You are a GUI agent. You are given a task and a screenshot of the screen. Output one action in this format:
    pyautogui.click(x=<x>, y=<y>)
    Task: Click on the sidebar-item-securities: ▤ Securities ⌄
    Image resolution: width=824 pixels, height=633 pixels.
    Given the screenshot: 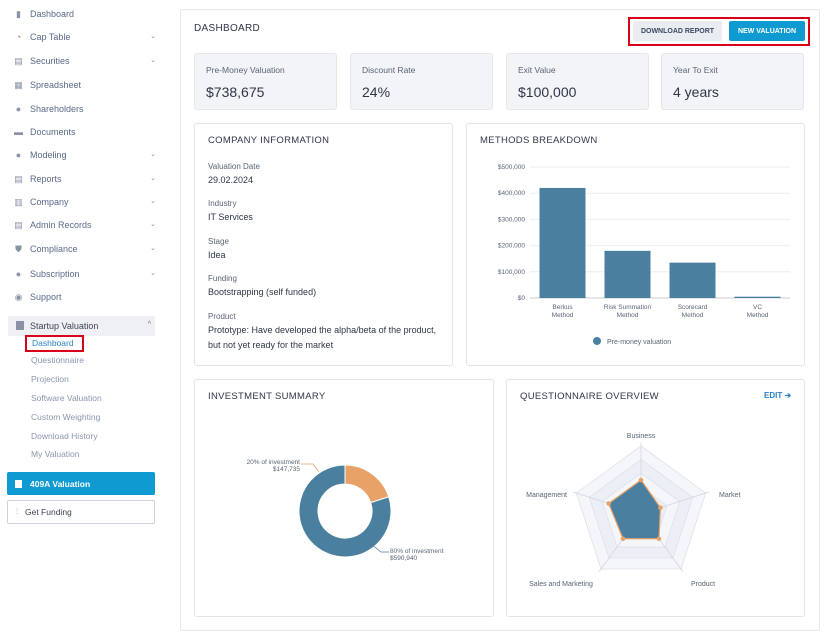 What is the action you would take?
    pyautogui.click(x=85, y=61)
    